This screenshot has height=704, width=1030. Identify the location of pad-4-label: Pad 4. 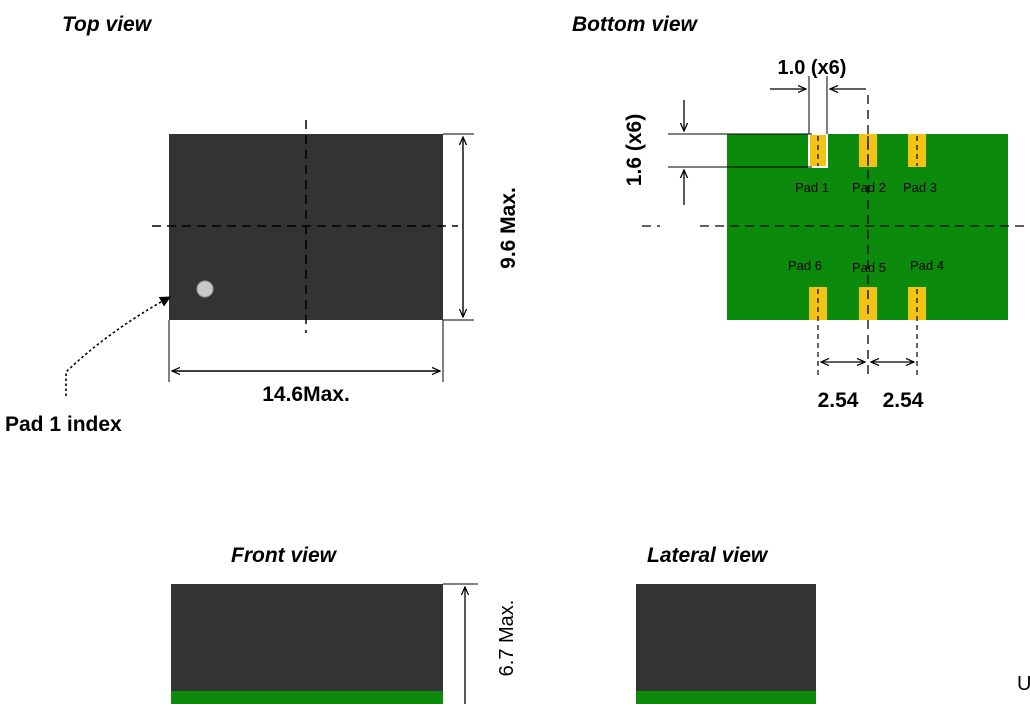
(927, 265).